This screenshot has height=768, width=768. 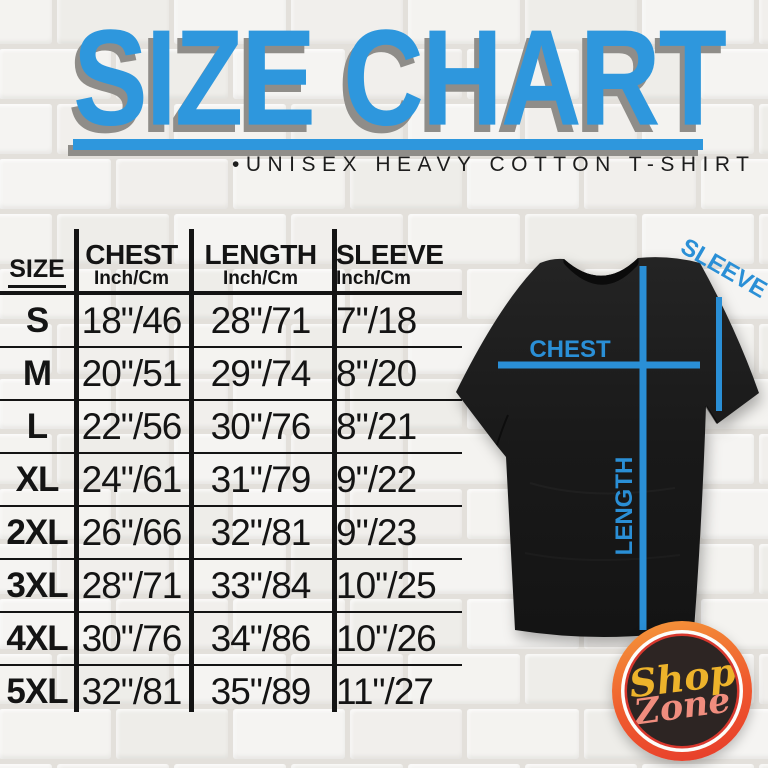 What do you see at coordinates (570, 349) in the screenshot?
I see `chest-label: CHEST` at bounding box center [570, 349].